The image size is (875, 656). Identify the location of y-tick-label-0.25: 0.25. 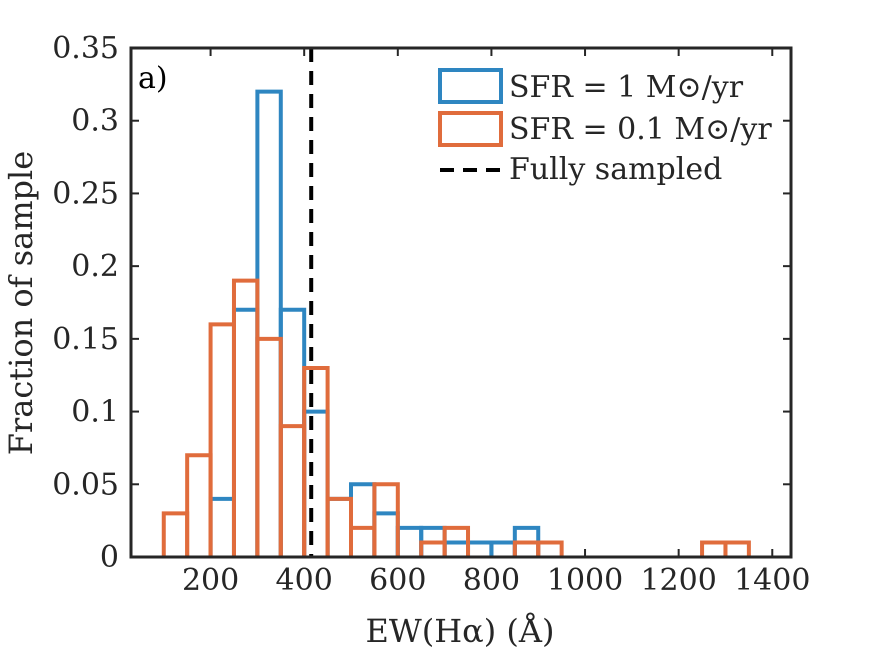
(85, 193).